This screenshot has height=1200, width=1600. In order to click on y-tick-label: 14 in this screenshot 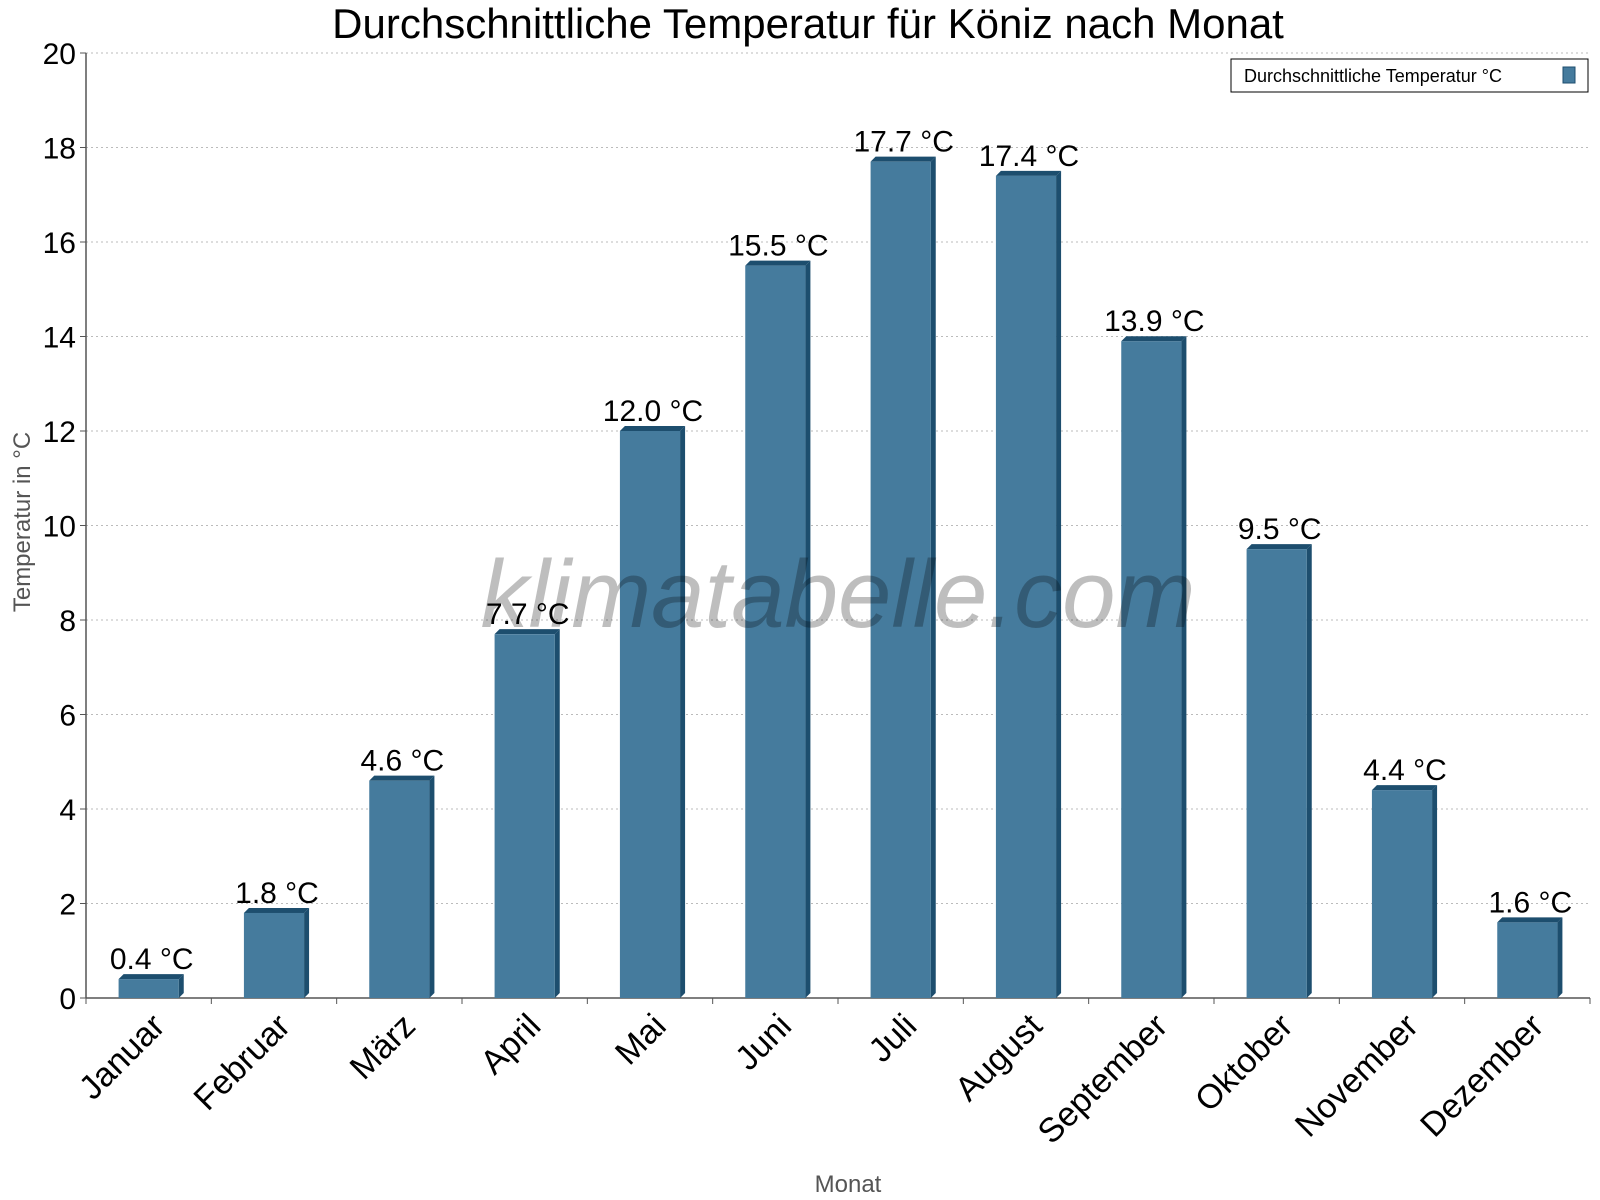, I will do `click(59, 338)`.